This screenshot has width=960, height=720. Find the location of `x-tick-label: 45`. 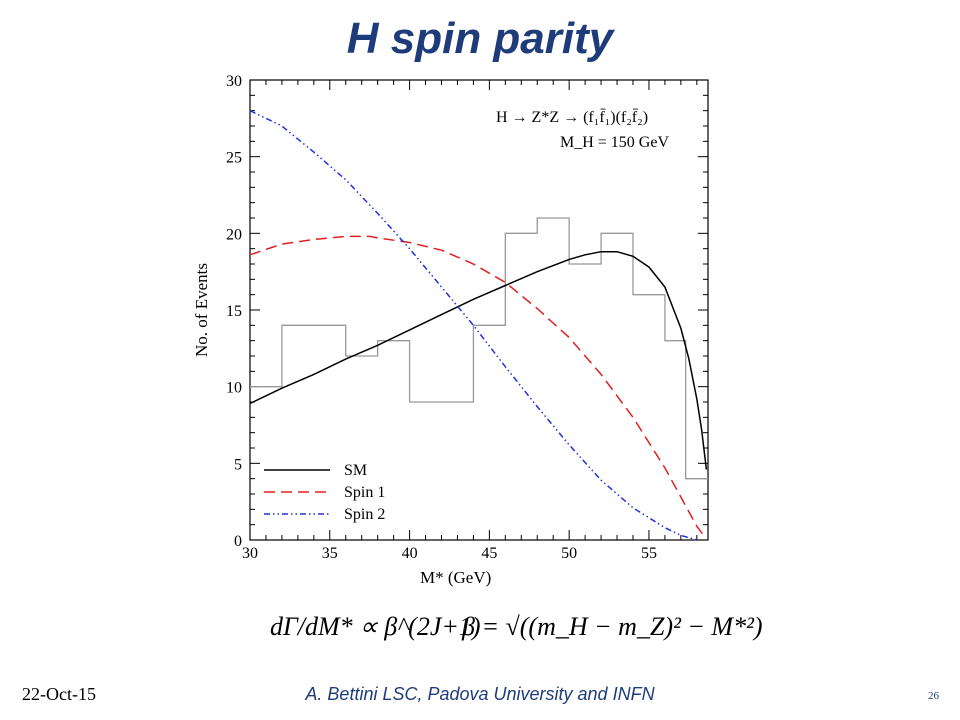

x-tick-label: 45 is located at coordinates (489, 553).